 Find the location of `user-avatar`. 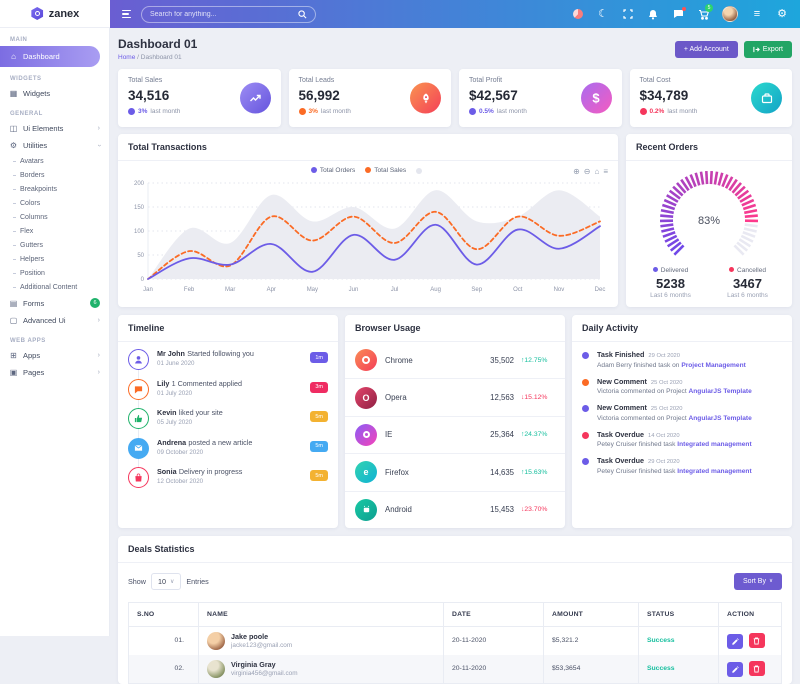

user-avatar is located at coordinates (730, 14).